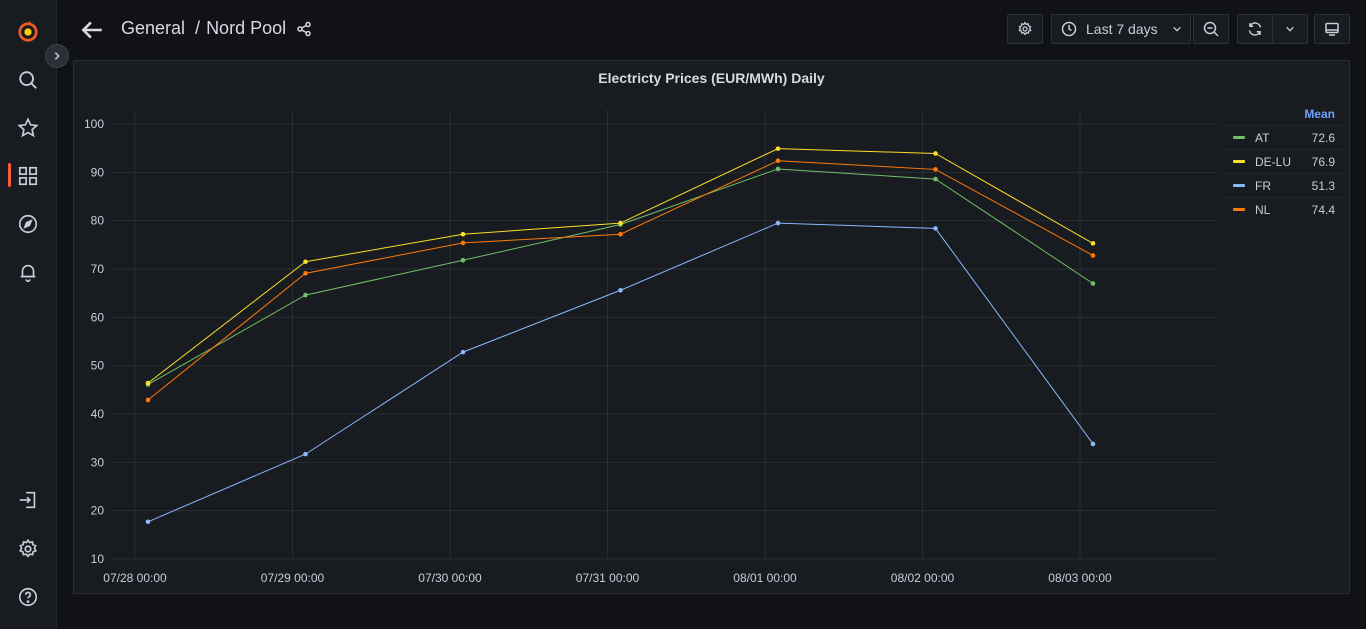 This screenshot has height=629, width=1366. I want to click on legend-mean-value: 72.6, so click(1323, 137).